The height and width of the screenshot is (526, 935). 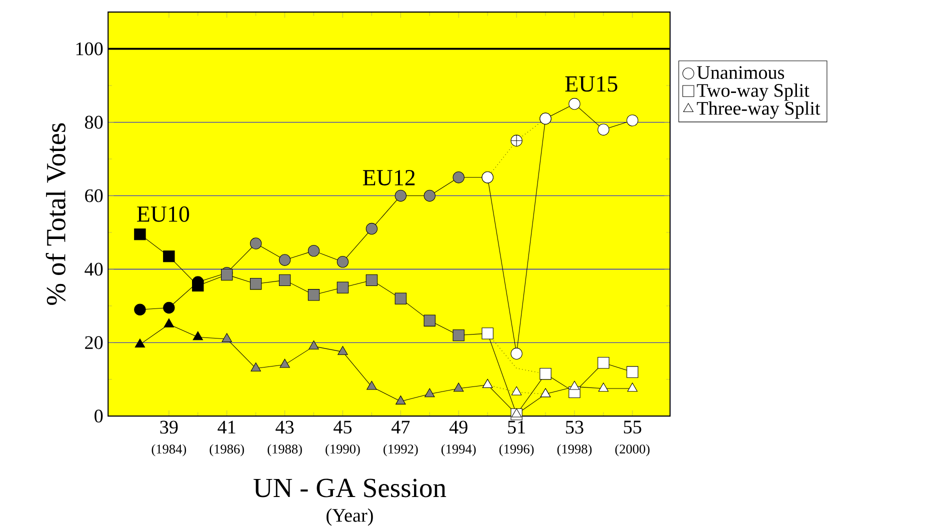 I want to click on legend-label: Unanimous, so click(x=740, y=72).